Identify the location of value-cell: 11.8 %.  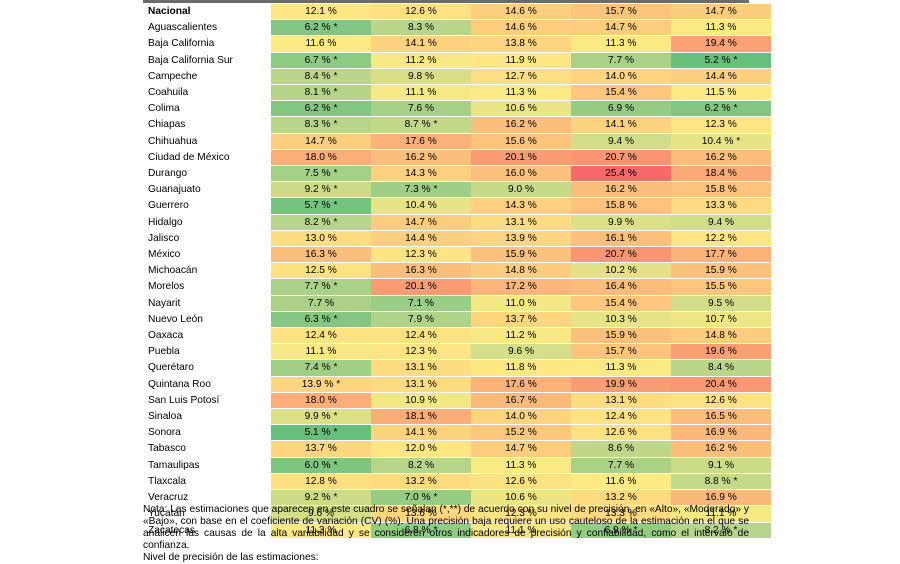
(521, 368).